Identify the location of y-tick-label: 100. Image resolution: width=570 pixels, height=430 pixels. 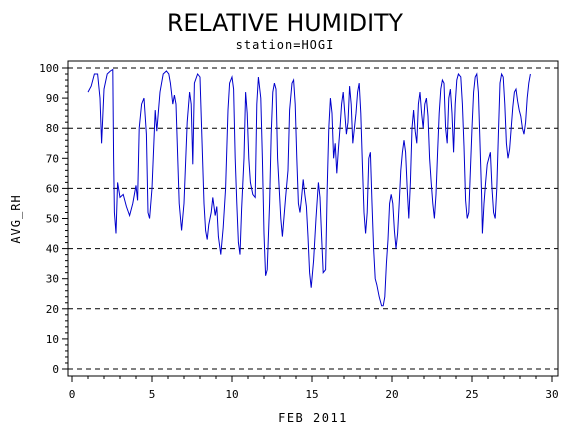
(49, 68).